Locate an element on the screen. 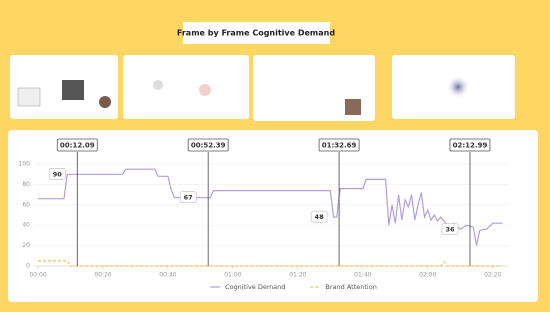 Image resolution: width=550 pixels, height=316 pixels. marker-label: 00:12.09 is located at coordinates (77, 146).